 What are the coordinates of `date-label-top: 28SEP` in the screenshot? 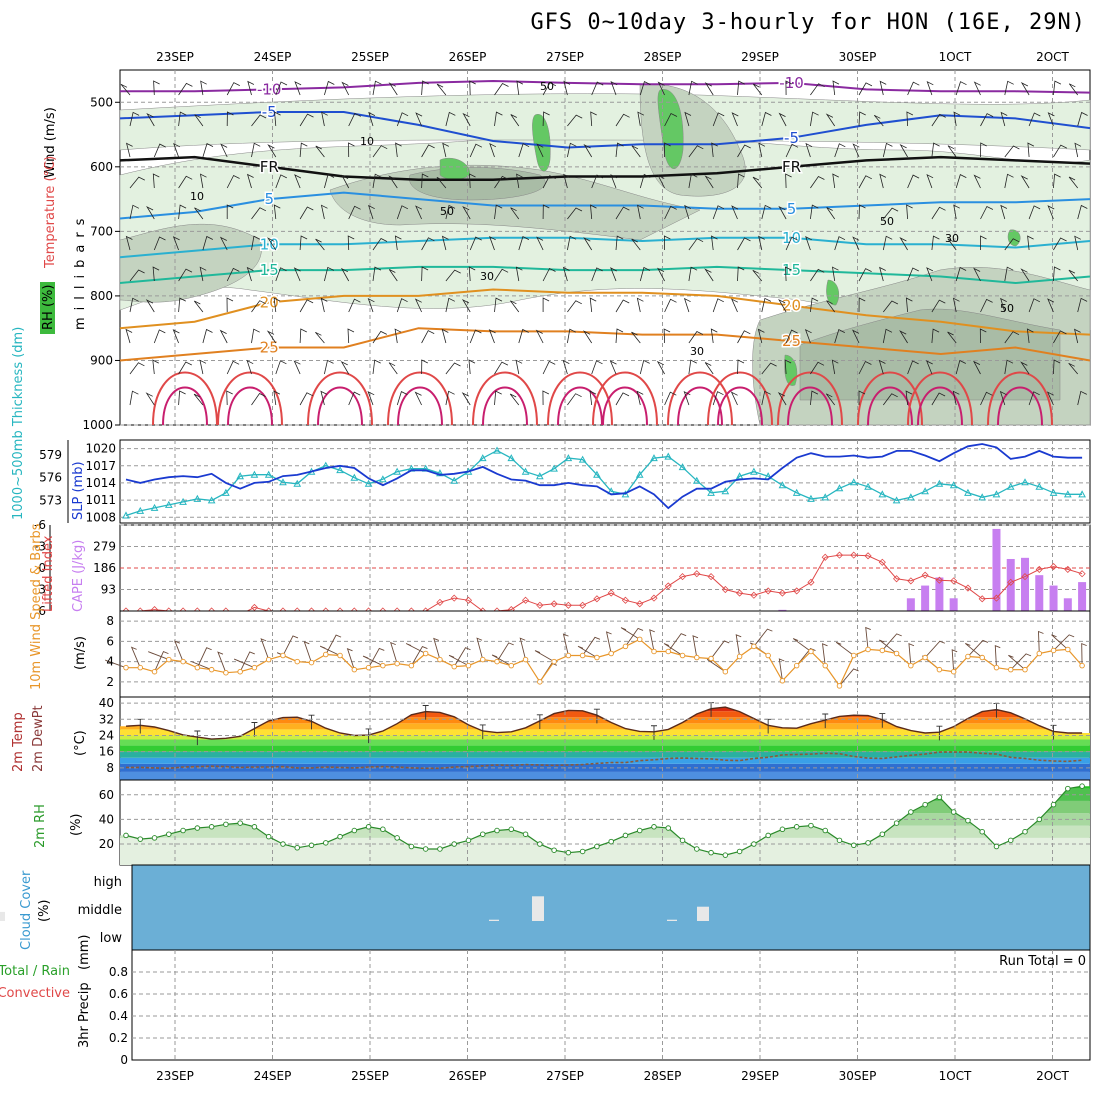 It's located at (663, 57).